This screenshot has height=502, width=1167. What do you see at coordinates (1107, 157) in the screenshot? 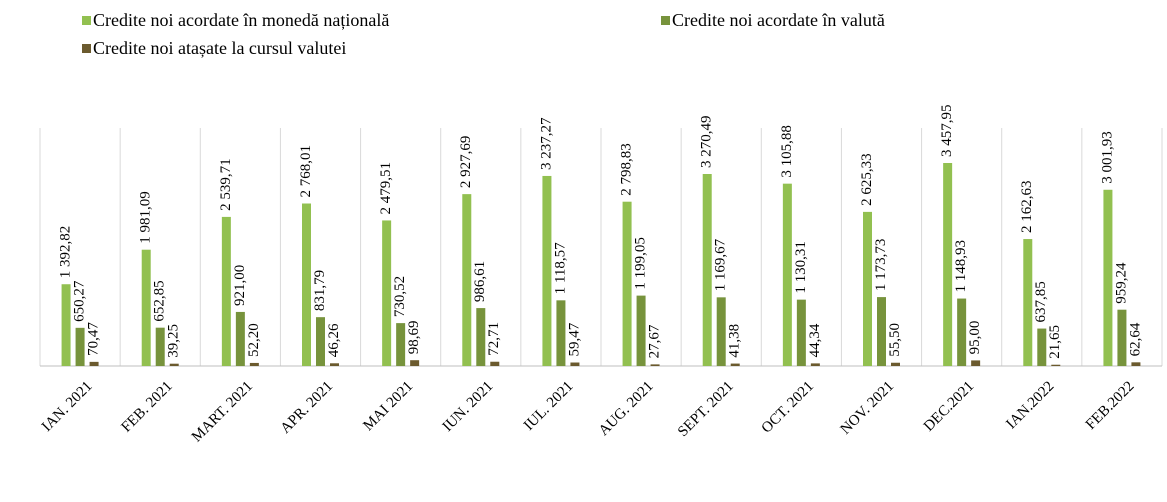
I see `data-label: 3 001,93` at bounding box center [1107, 157].